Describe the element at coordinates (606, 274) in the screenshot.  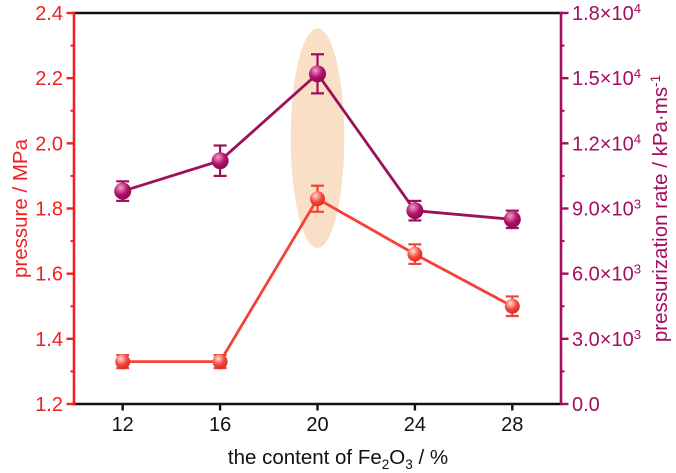
I see `right-axis-tick-label: 6.0×10³` at that location.